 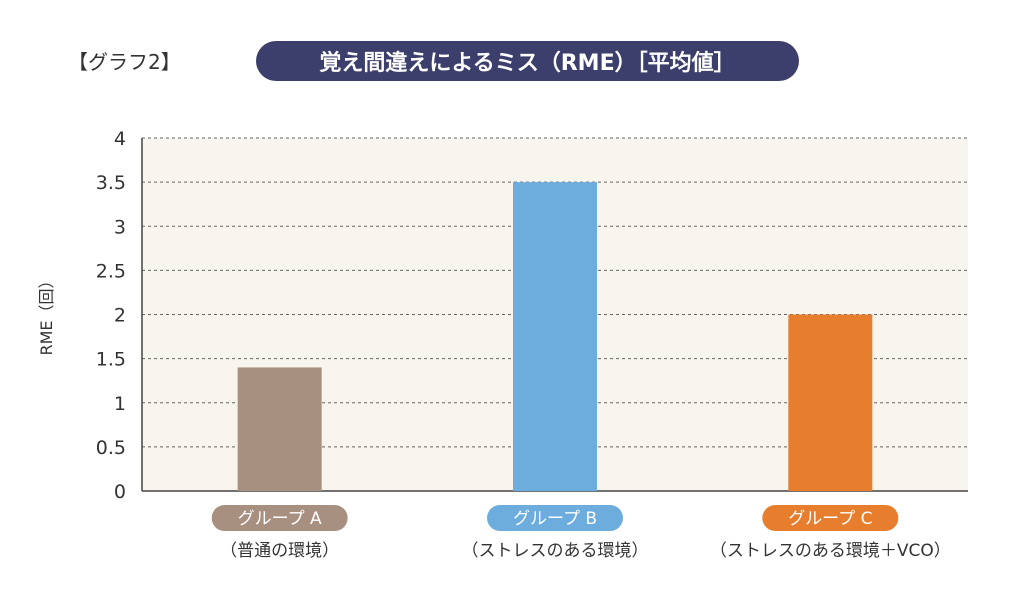 I want to click on y-axis-label: RME（回）, so click(x=46, y=313).